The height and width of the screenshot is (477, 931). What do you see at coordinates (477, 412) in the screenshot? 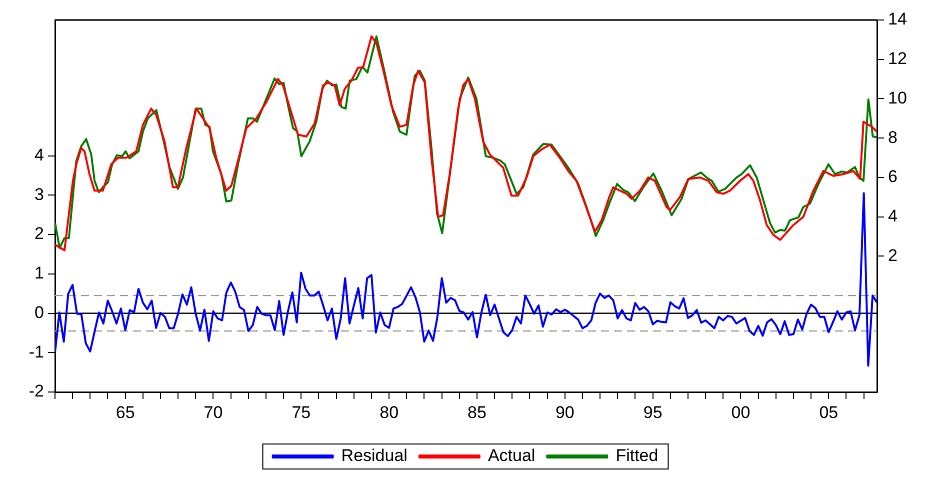
I see `x-tick-label: 85` at bounding box center [477, 412].